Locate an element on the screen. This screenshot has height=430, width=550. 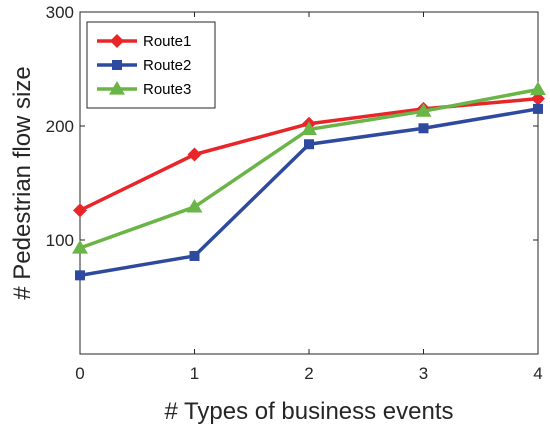
x-tick-label: 3 is located at coordinates (423, 373).